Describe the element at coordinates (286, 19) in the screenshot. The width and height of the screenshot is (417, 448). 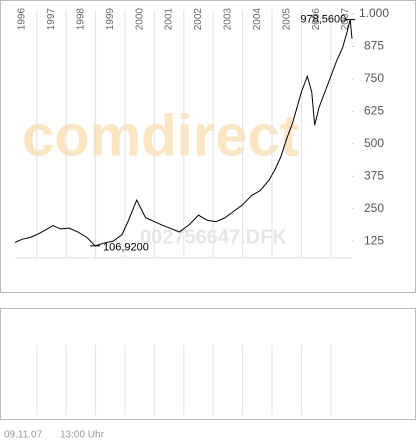
I see `x-tick-label: 2005` at that location.